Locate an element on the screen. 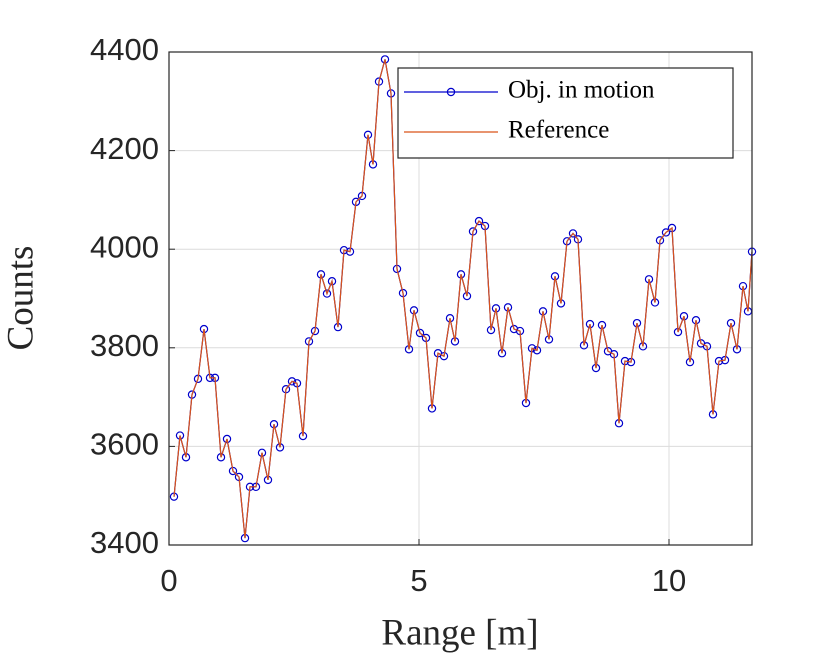  legend-marker is located at coordinates (451, 92).